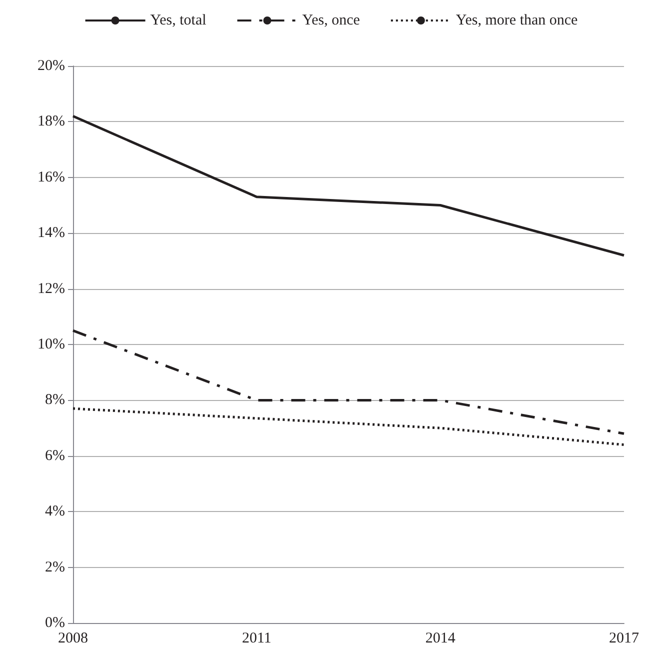 The image size is (662, 663). I want to click on y-tick-label: 8%, so click(55, 400).